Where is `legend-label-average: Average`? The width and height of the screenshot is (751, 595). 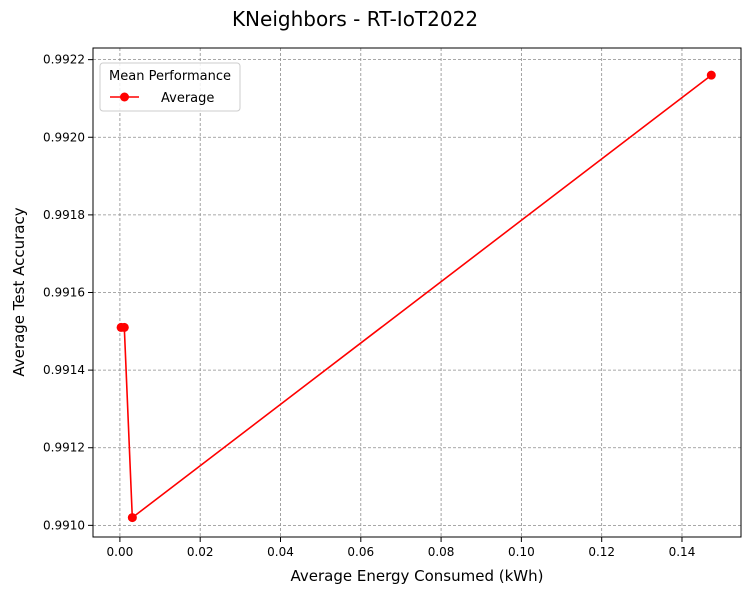 legend-label-average: Average is located at coordinates (187, 98).